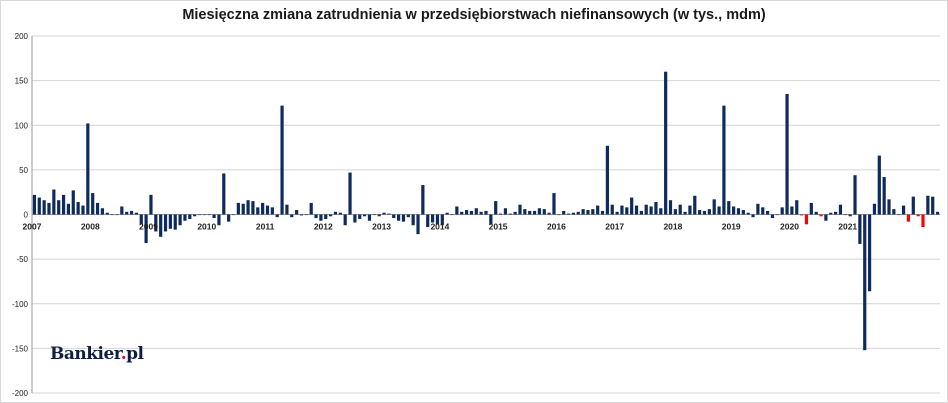 This screenshot has height=403, width=948. I want to click on x-tick-label: 2021, so click(847, 227).